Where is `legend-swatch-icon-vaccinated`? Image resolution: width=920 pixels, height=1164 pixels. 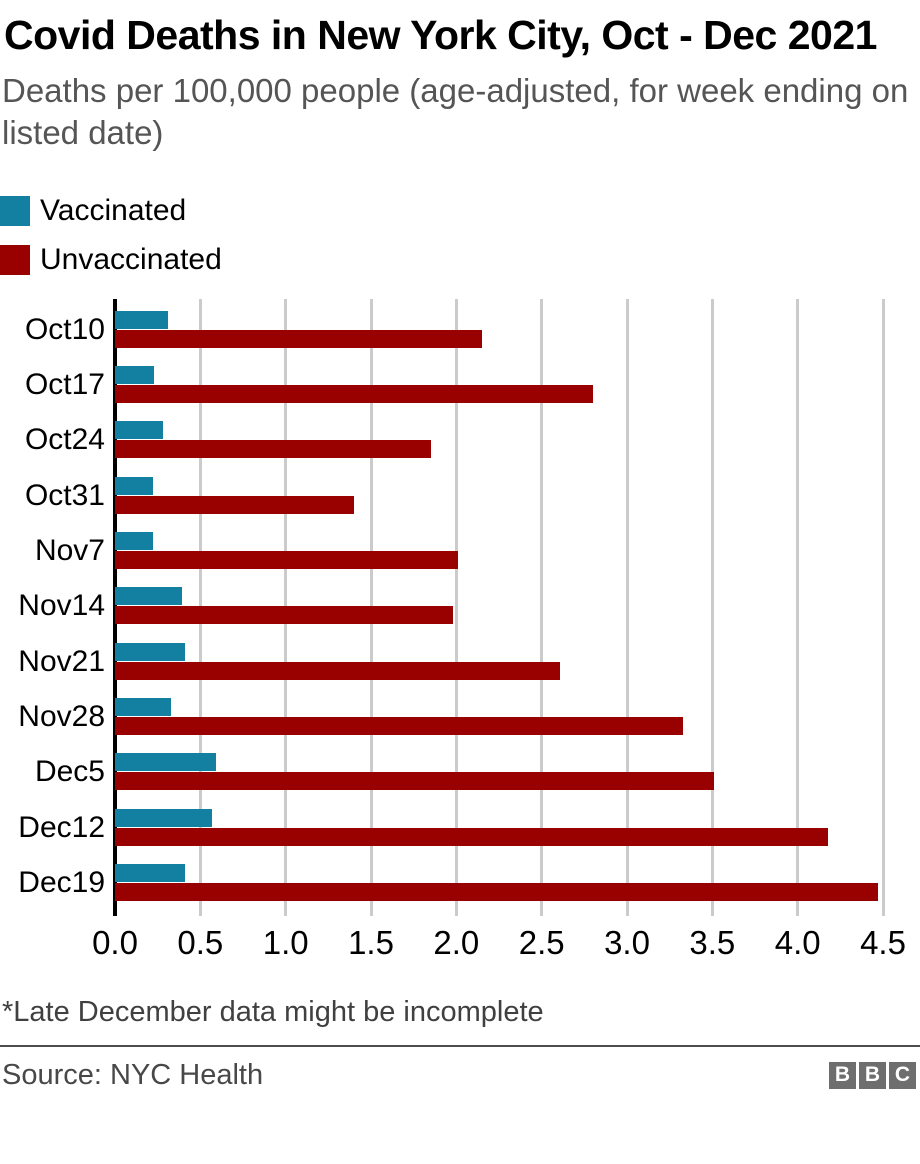
legend-swatch-icon-vaccinated is located at coordinates (15, 210).